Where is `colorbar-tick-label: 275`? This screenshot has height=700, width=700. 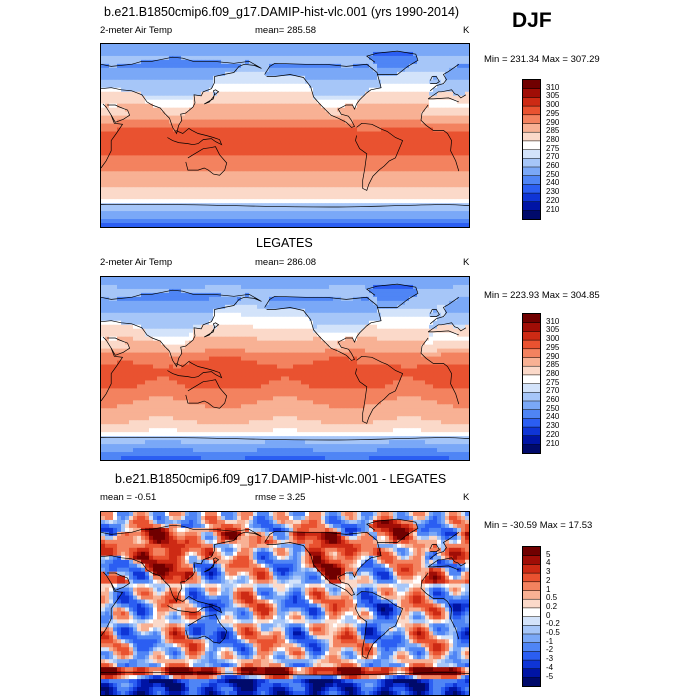
colorbar-tick-label: 275 is located at coordinates (553, 148).